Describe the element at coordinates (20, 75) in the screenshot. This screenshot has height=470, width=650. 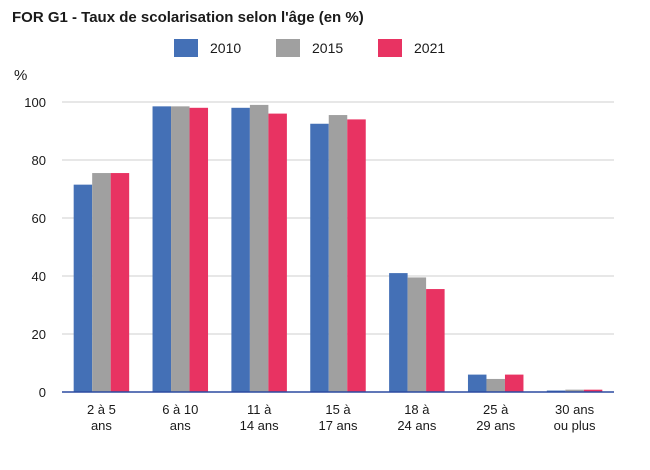
I see `y-axis-label: %` at that location.